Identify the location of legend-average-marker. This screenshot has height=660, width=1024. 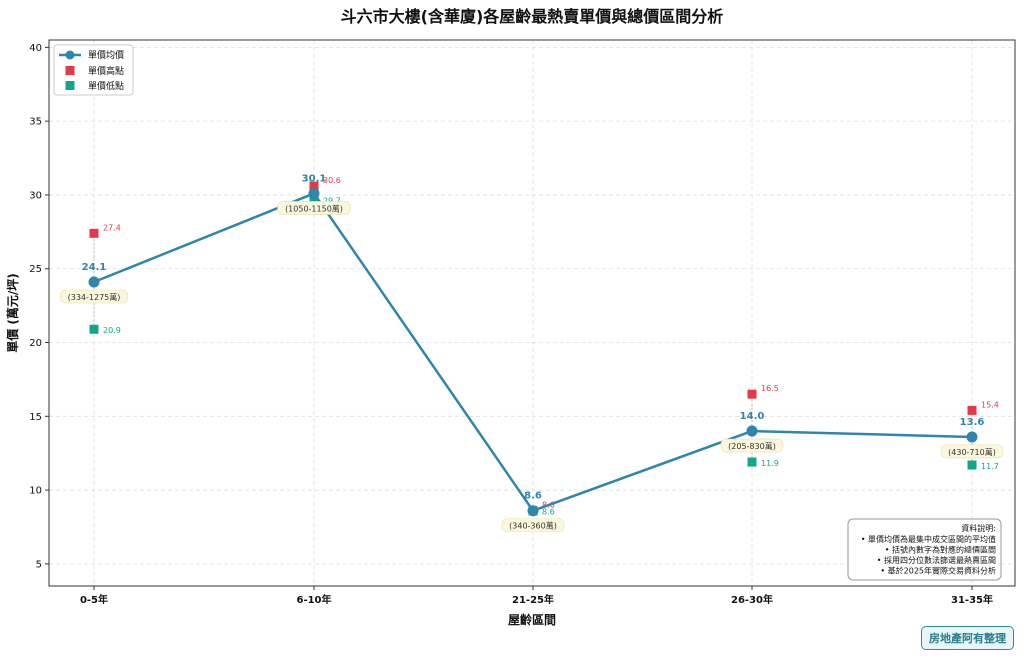
(70, 55).